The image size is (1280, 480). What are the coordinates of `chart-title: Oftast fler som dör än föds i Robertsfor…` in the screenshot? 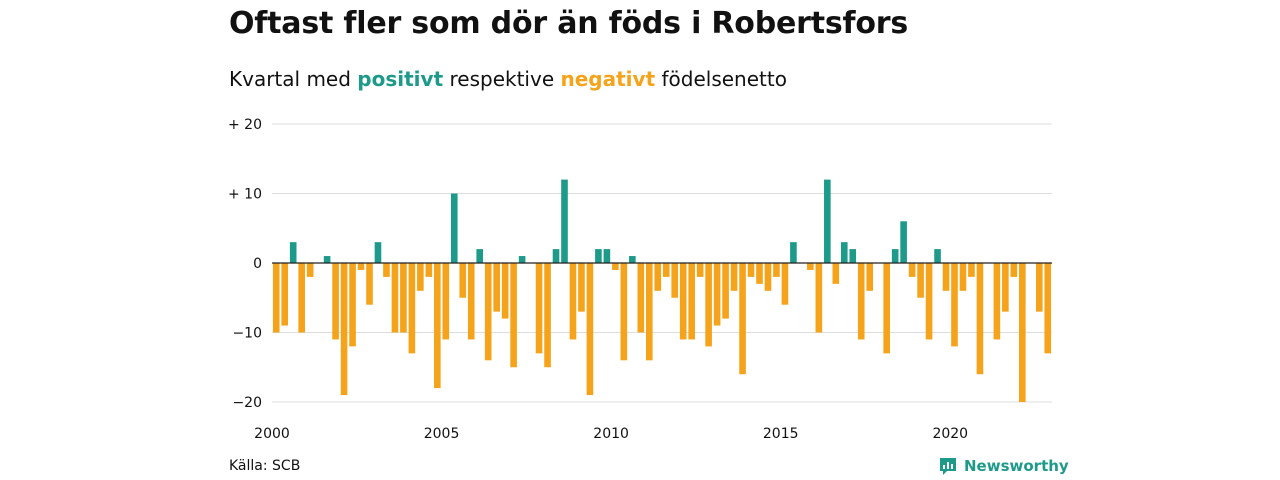 It's located at (569, 23).